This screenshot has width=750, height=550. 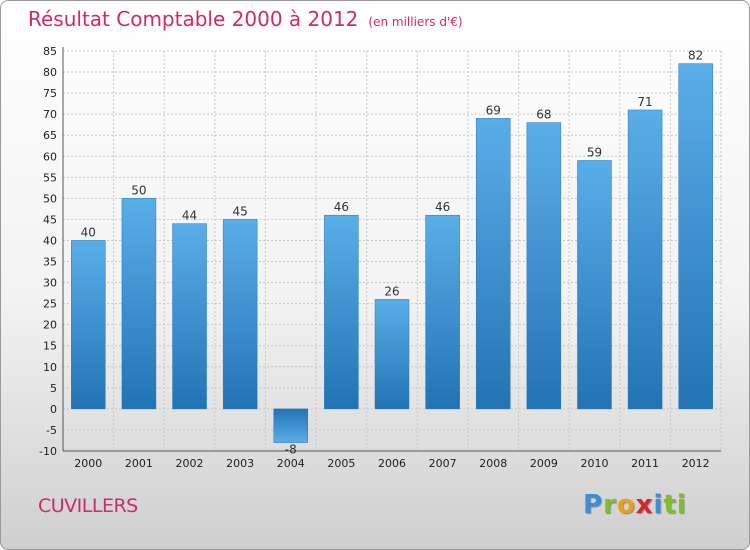 I want to click on x-tick-label: 2005, so click(x=341, y=463).